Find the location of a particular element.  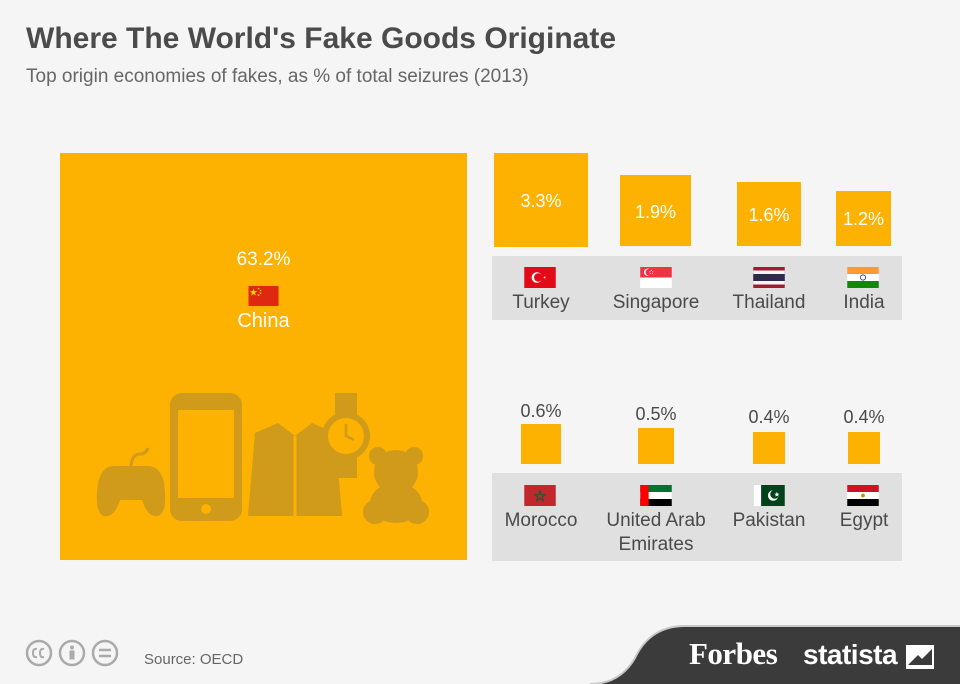

thailand-square: 1.6% is located at coordinates (769, 214).